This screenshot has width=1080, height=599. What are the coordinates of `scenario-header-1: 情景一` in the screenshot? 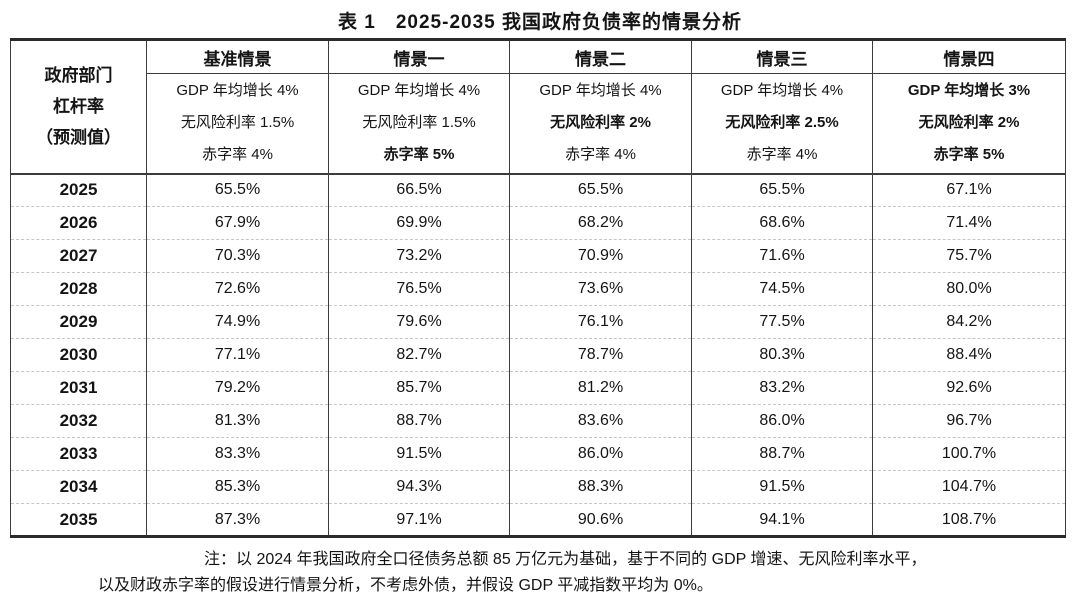 It's located at (419, 56).